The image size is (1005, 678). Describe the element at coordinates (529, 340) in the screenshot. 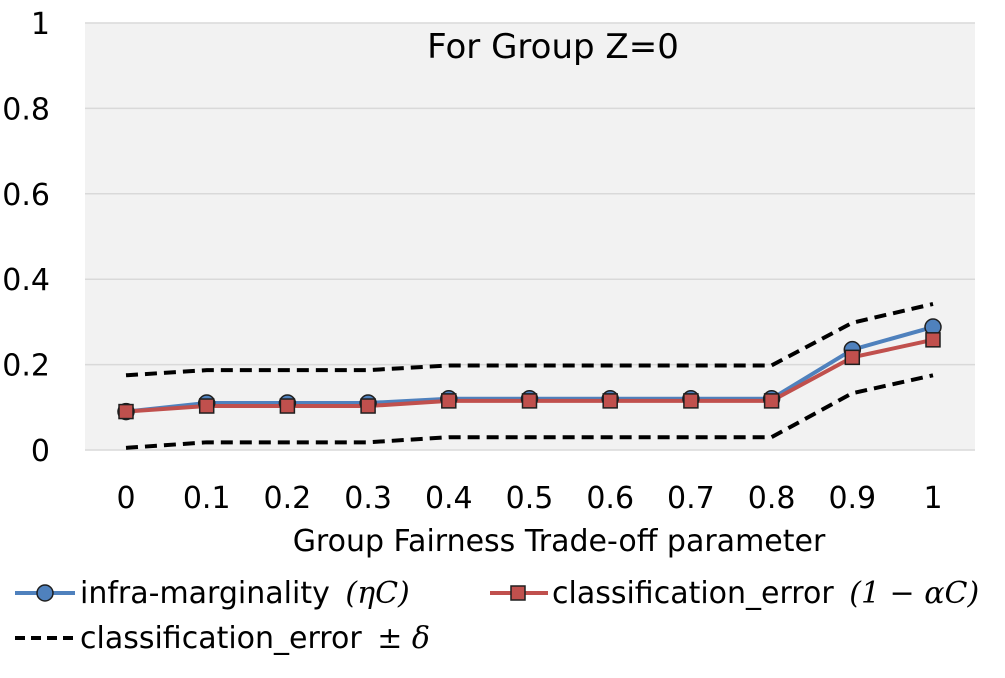

I see `band-line-upper` at that location.